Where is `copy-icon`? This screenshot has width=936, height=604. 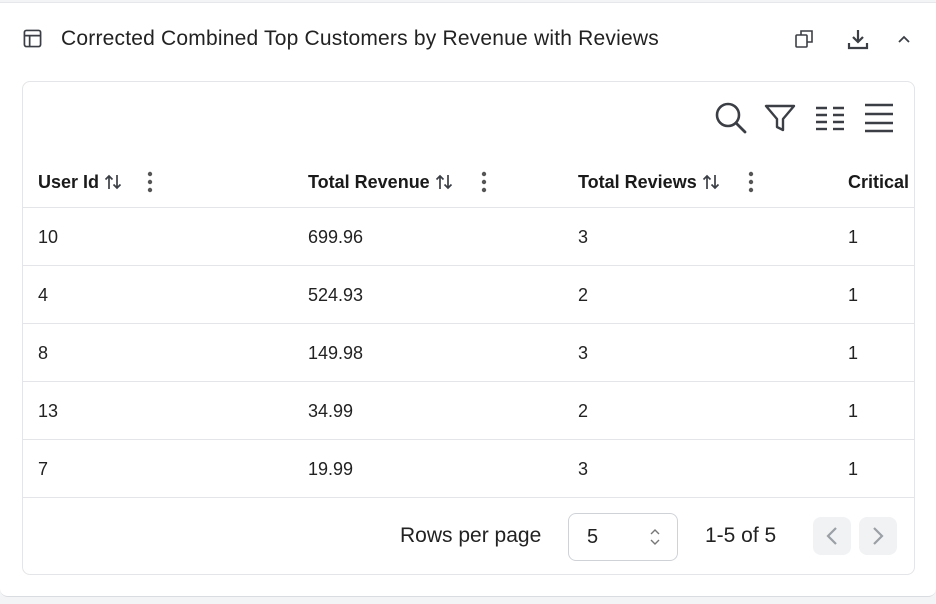 copy-icon is located at coordinates (804, 39).